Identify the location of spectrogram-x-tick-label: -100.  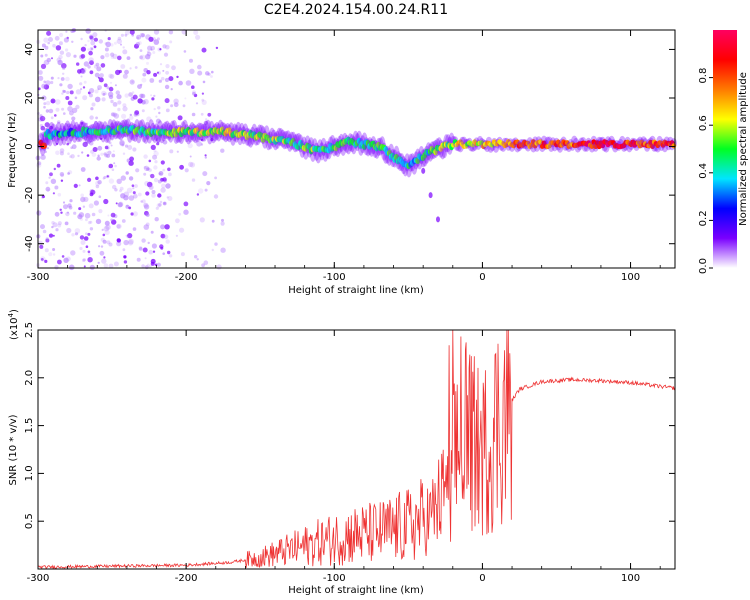
(334, 277).